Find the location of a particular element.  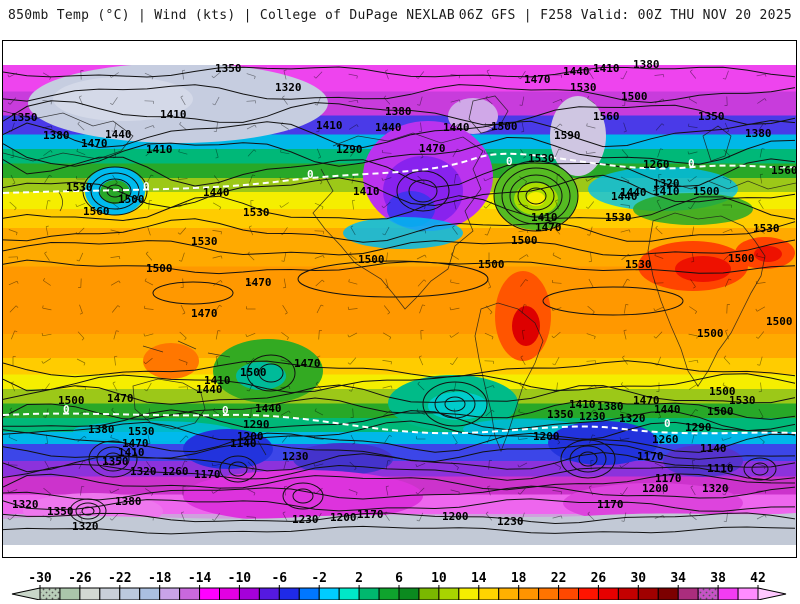

svg-text: 18 is located at coordinates (519, 578).